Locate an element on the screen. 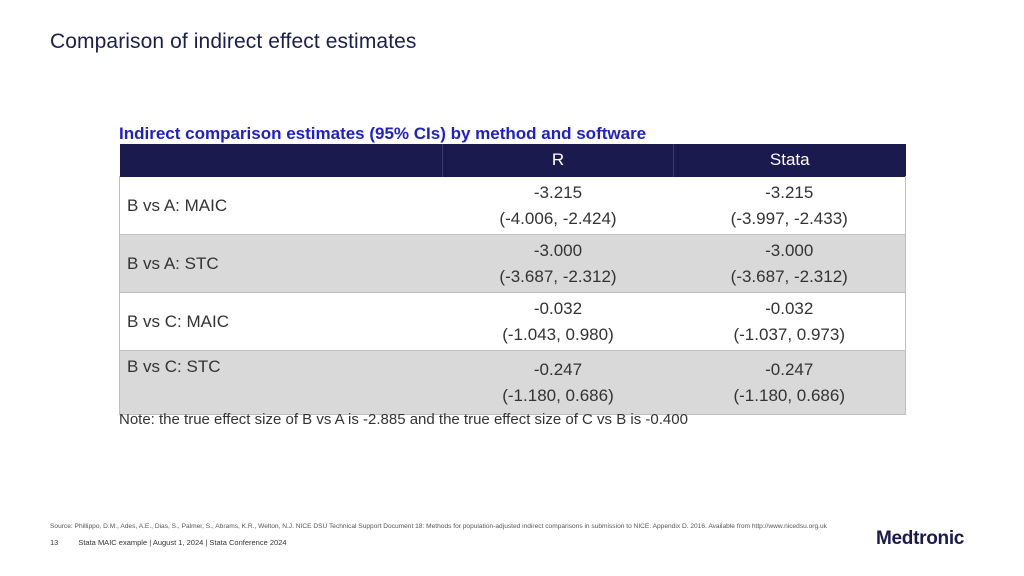 This screenshot has height=576, width=1024. stata-estimate-cell: -3.000 (-3.687, -2.312) is located at coordinates (789, 263).